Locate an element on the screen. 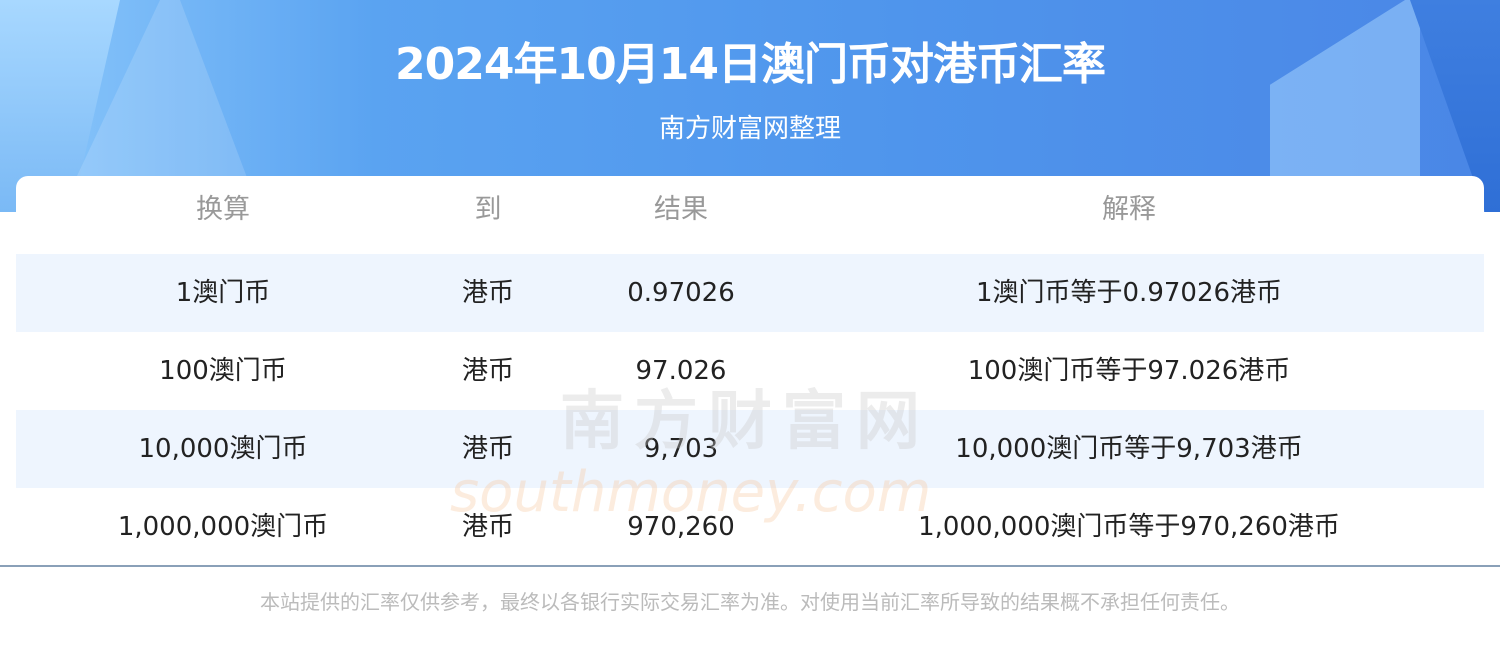  cell-result: 97.026 is located at coordinates (681, 371).